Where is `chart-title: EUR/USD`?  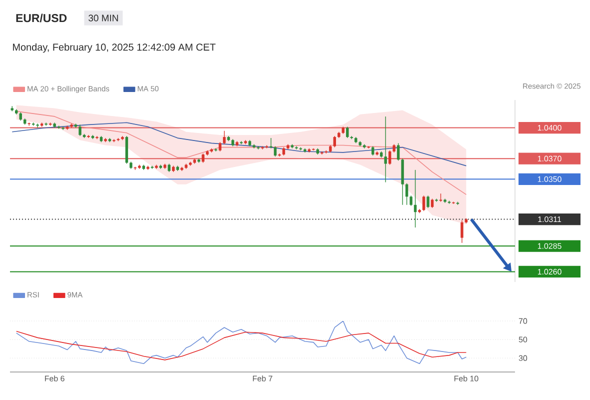
chart-title: EUR/USD is located at coordinates (41, 18).